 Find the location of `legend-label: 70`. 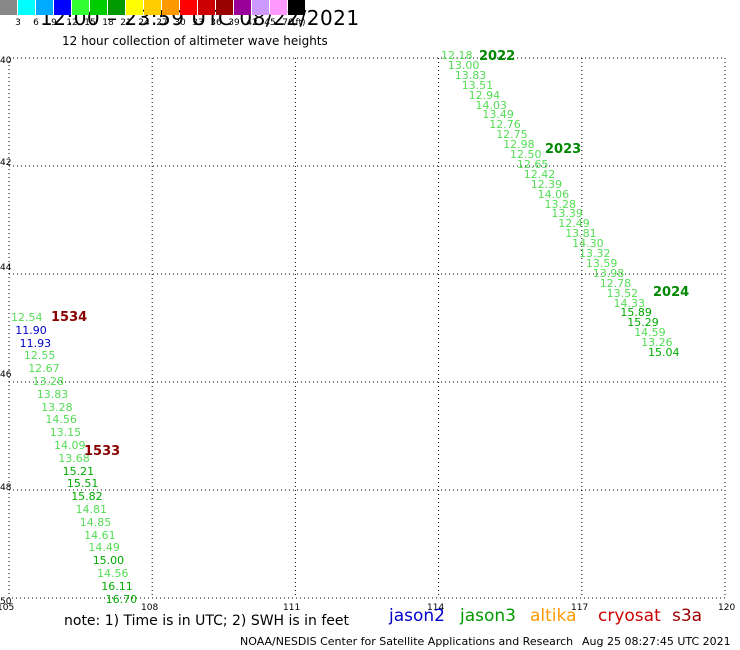

legend-label: 70 is located at coordinates (288, 23).